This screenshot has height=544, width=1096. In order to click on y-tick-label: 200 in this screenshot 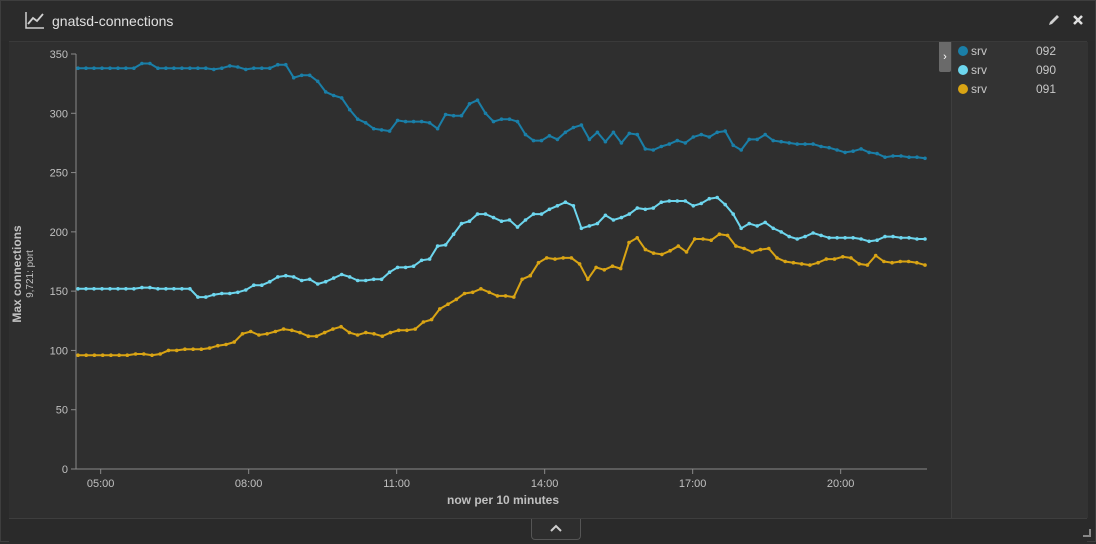, I will do `click(59, 233)`.